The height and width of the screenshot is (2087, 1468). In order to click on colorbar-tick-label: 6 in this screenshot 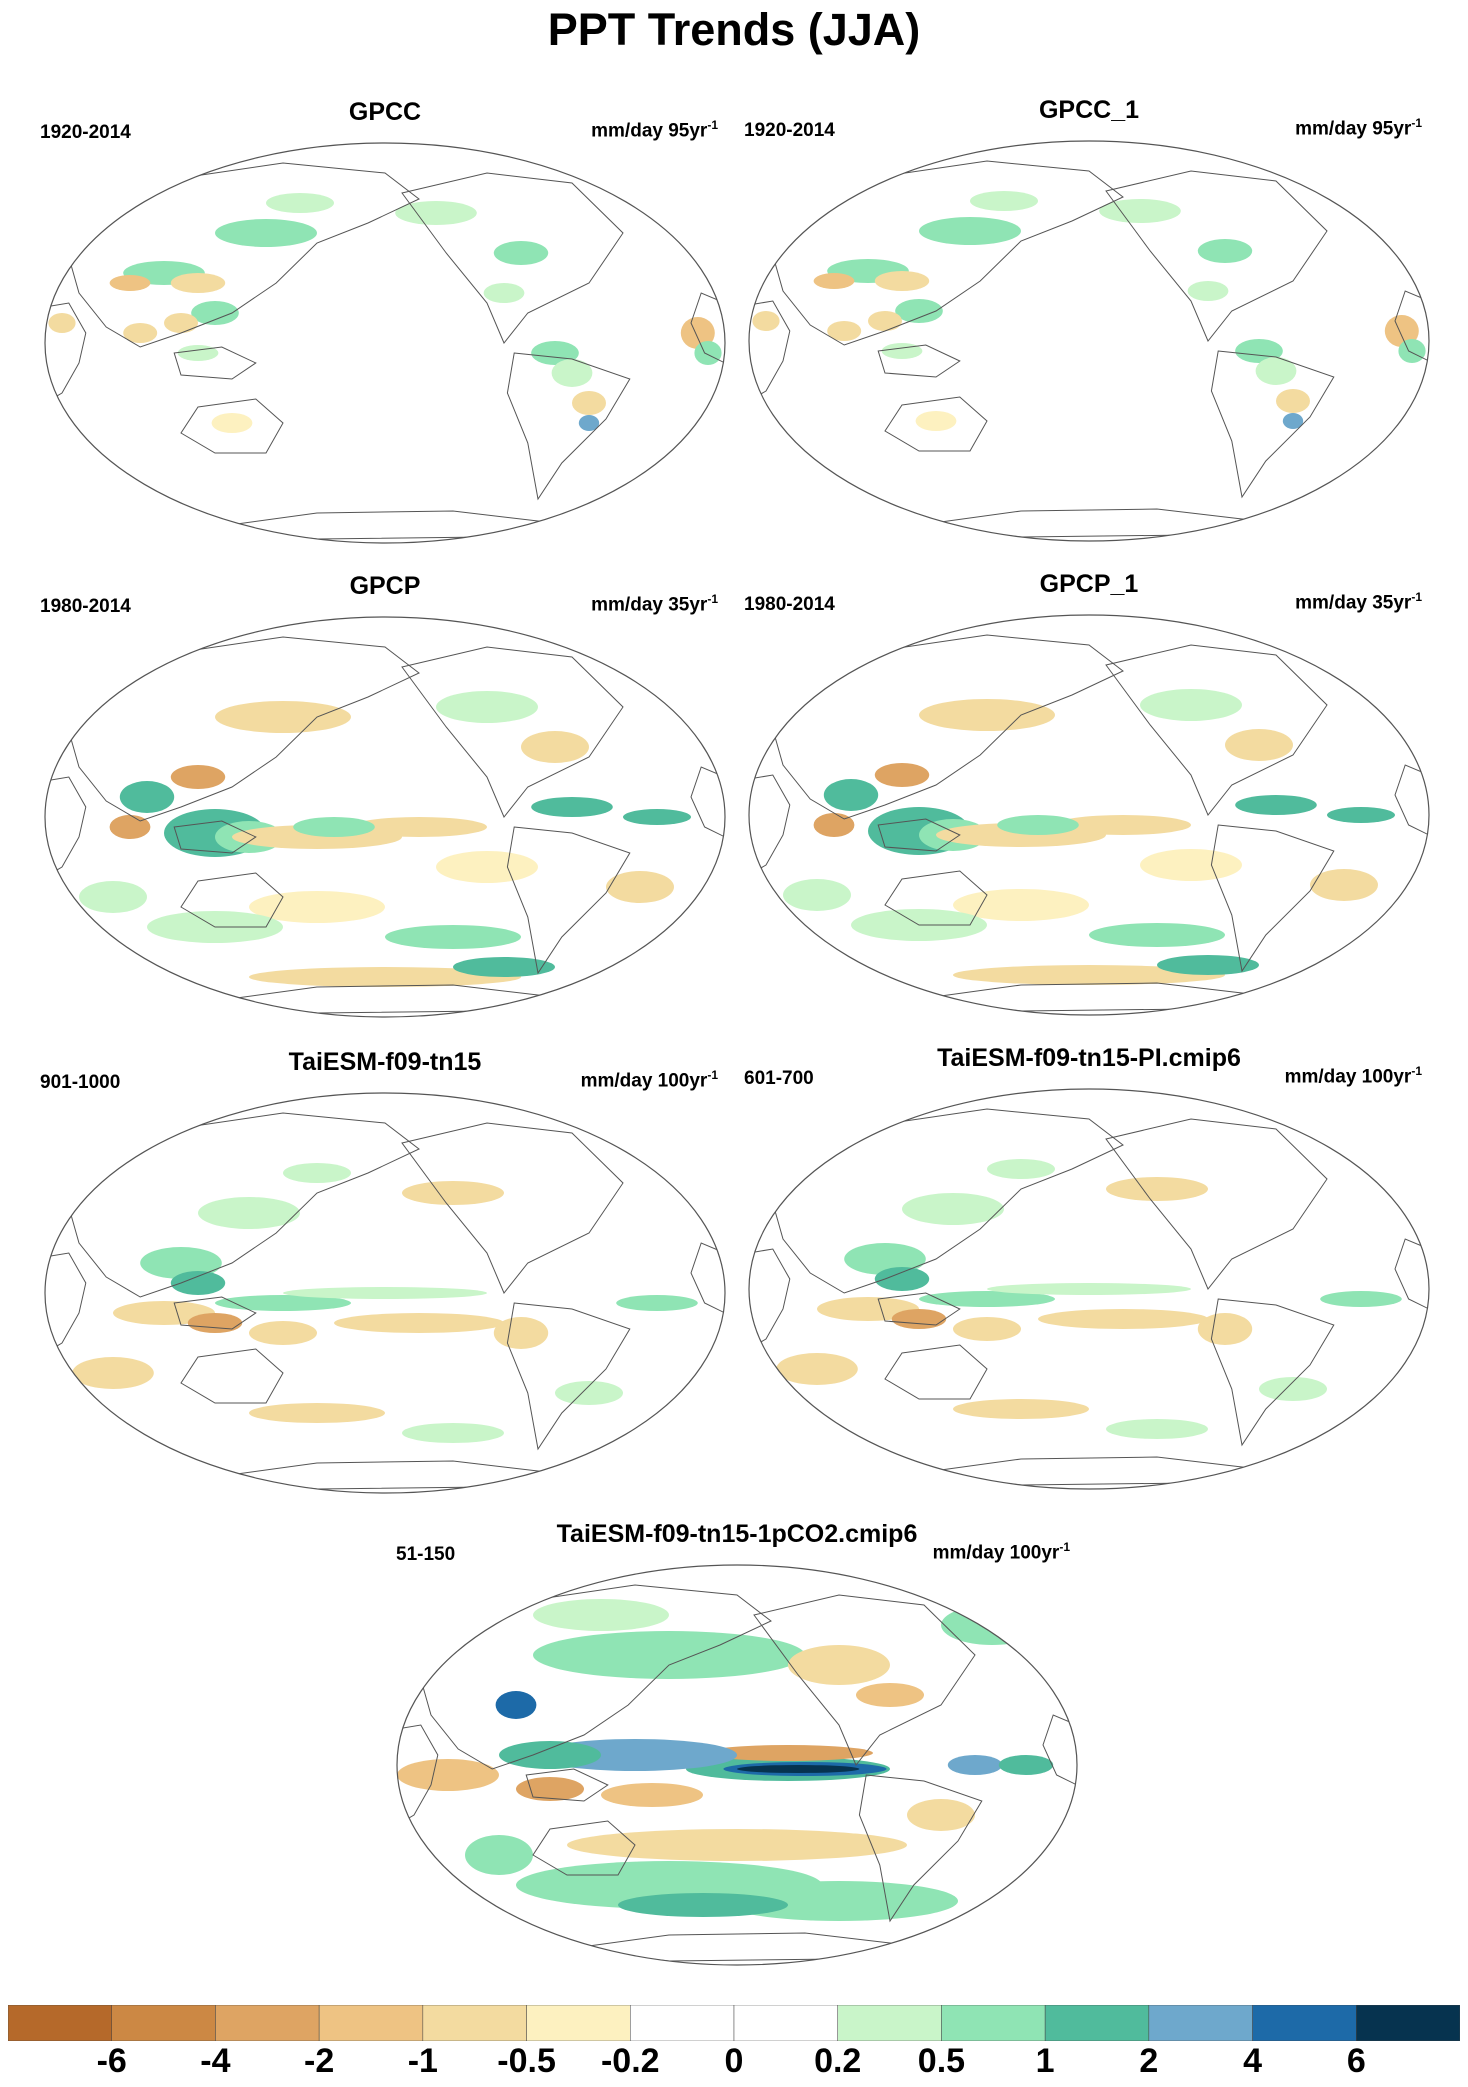, I will do `click(1356, 2061)`.